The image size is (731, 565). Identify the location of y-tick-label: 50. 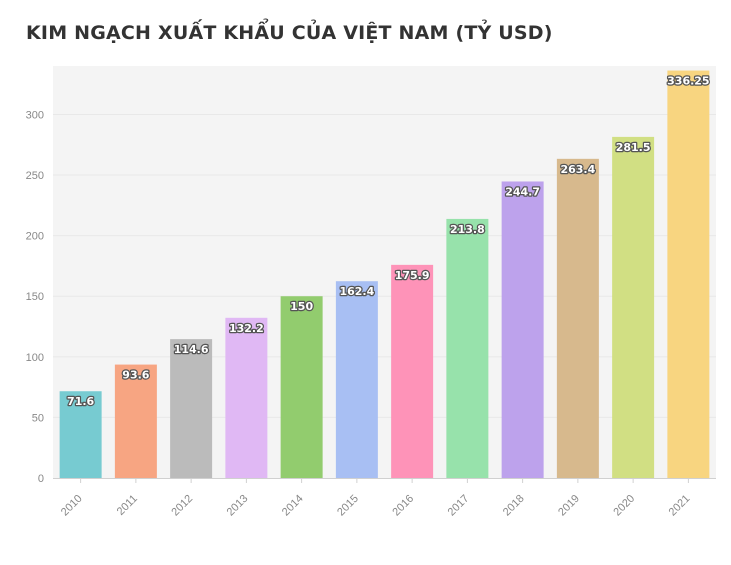
(38, 418).